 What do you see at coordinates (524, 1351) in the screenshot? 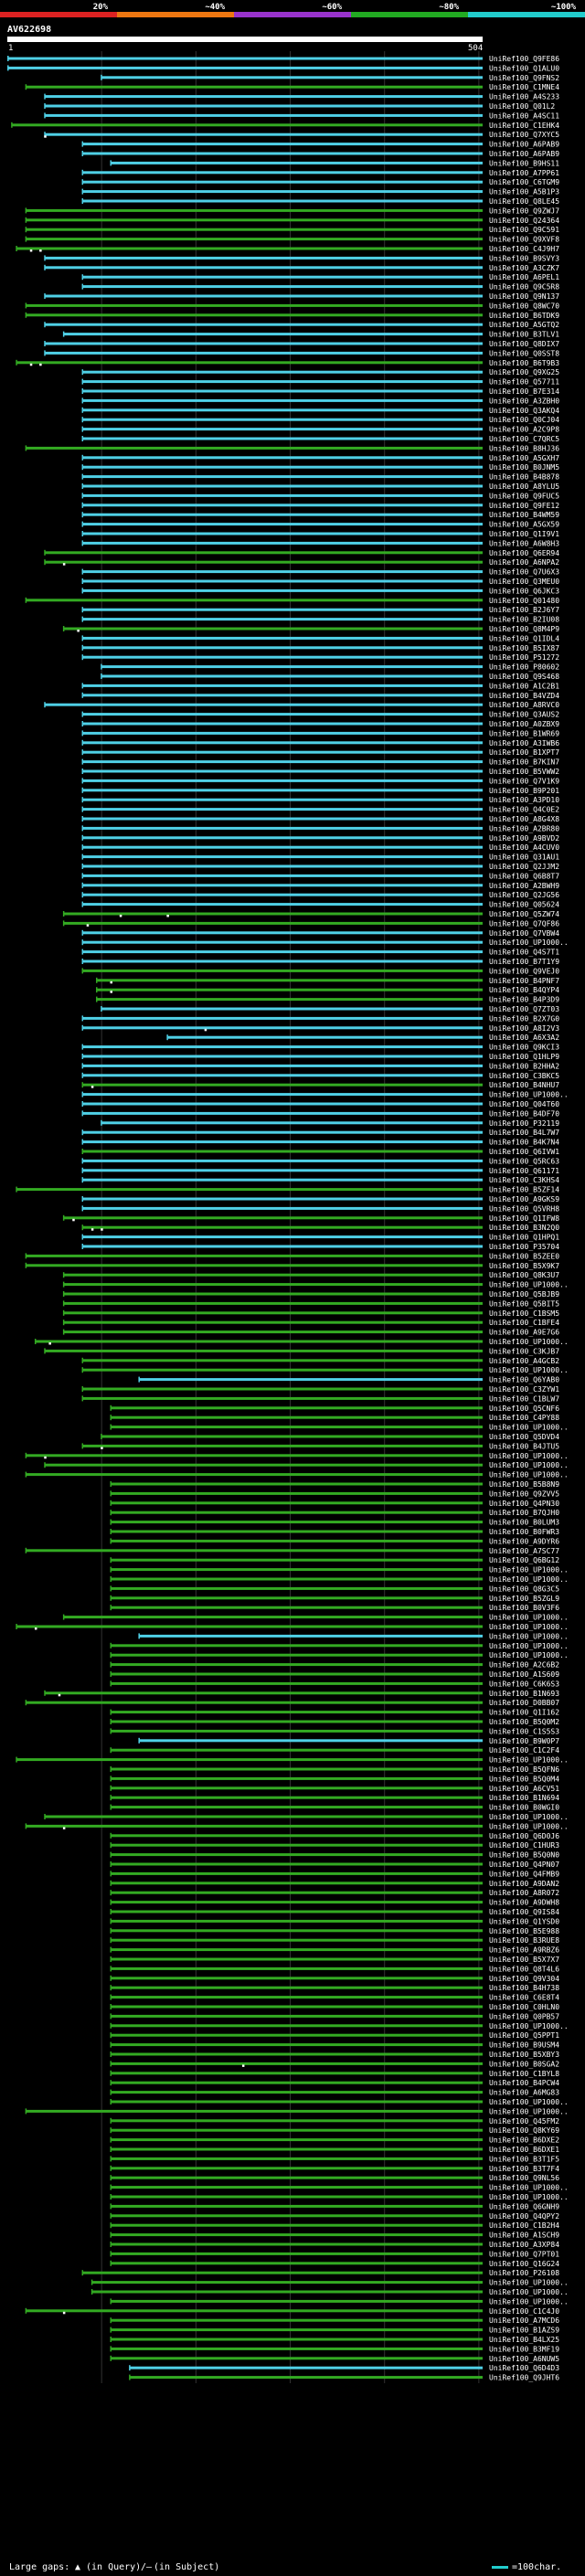
I see `hit-label: UniRef100_C3KJB7` at bounding box center [524, 1351].